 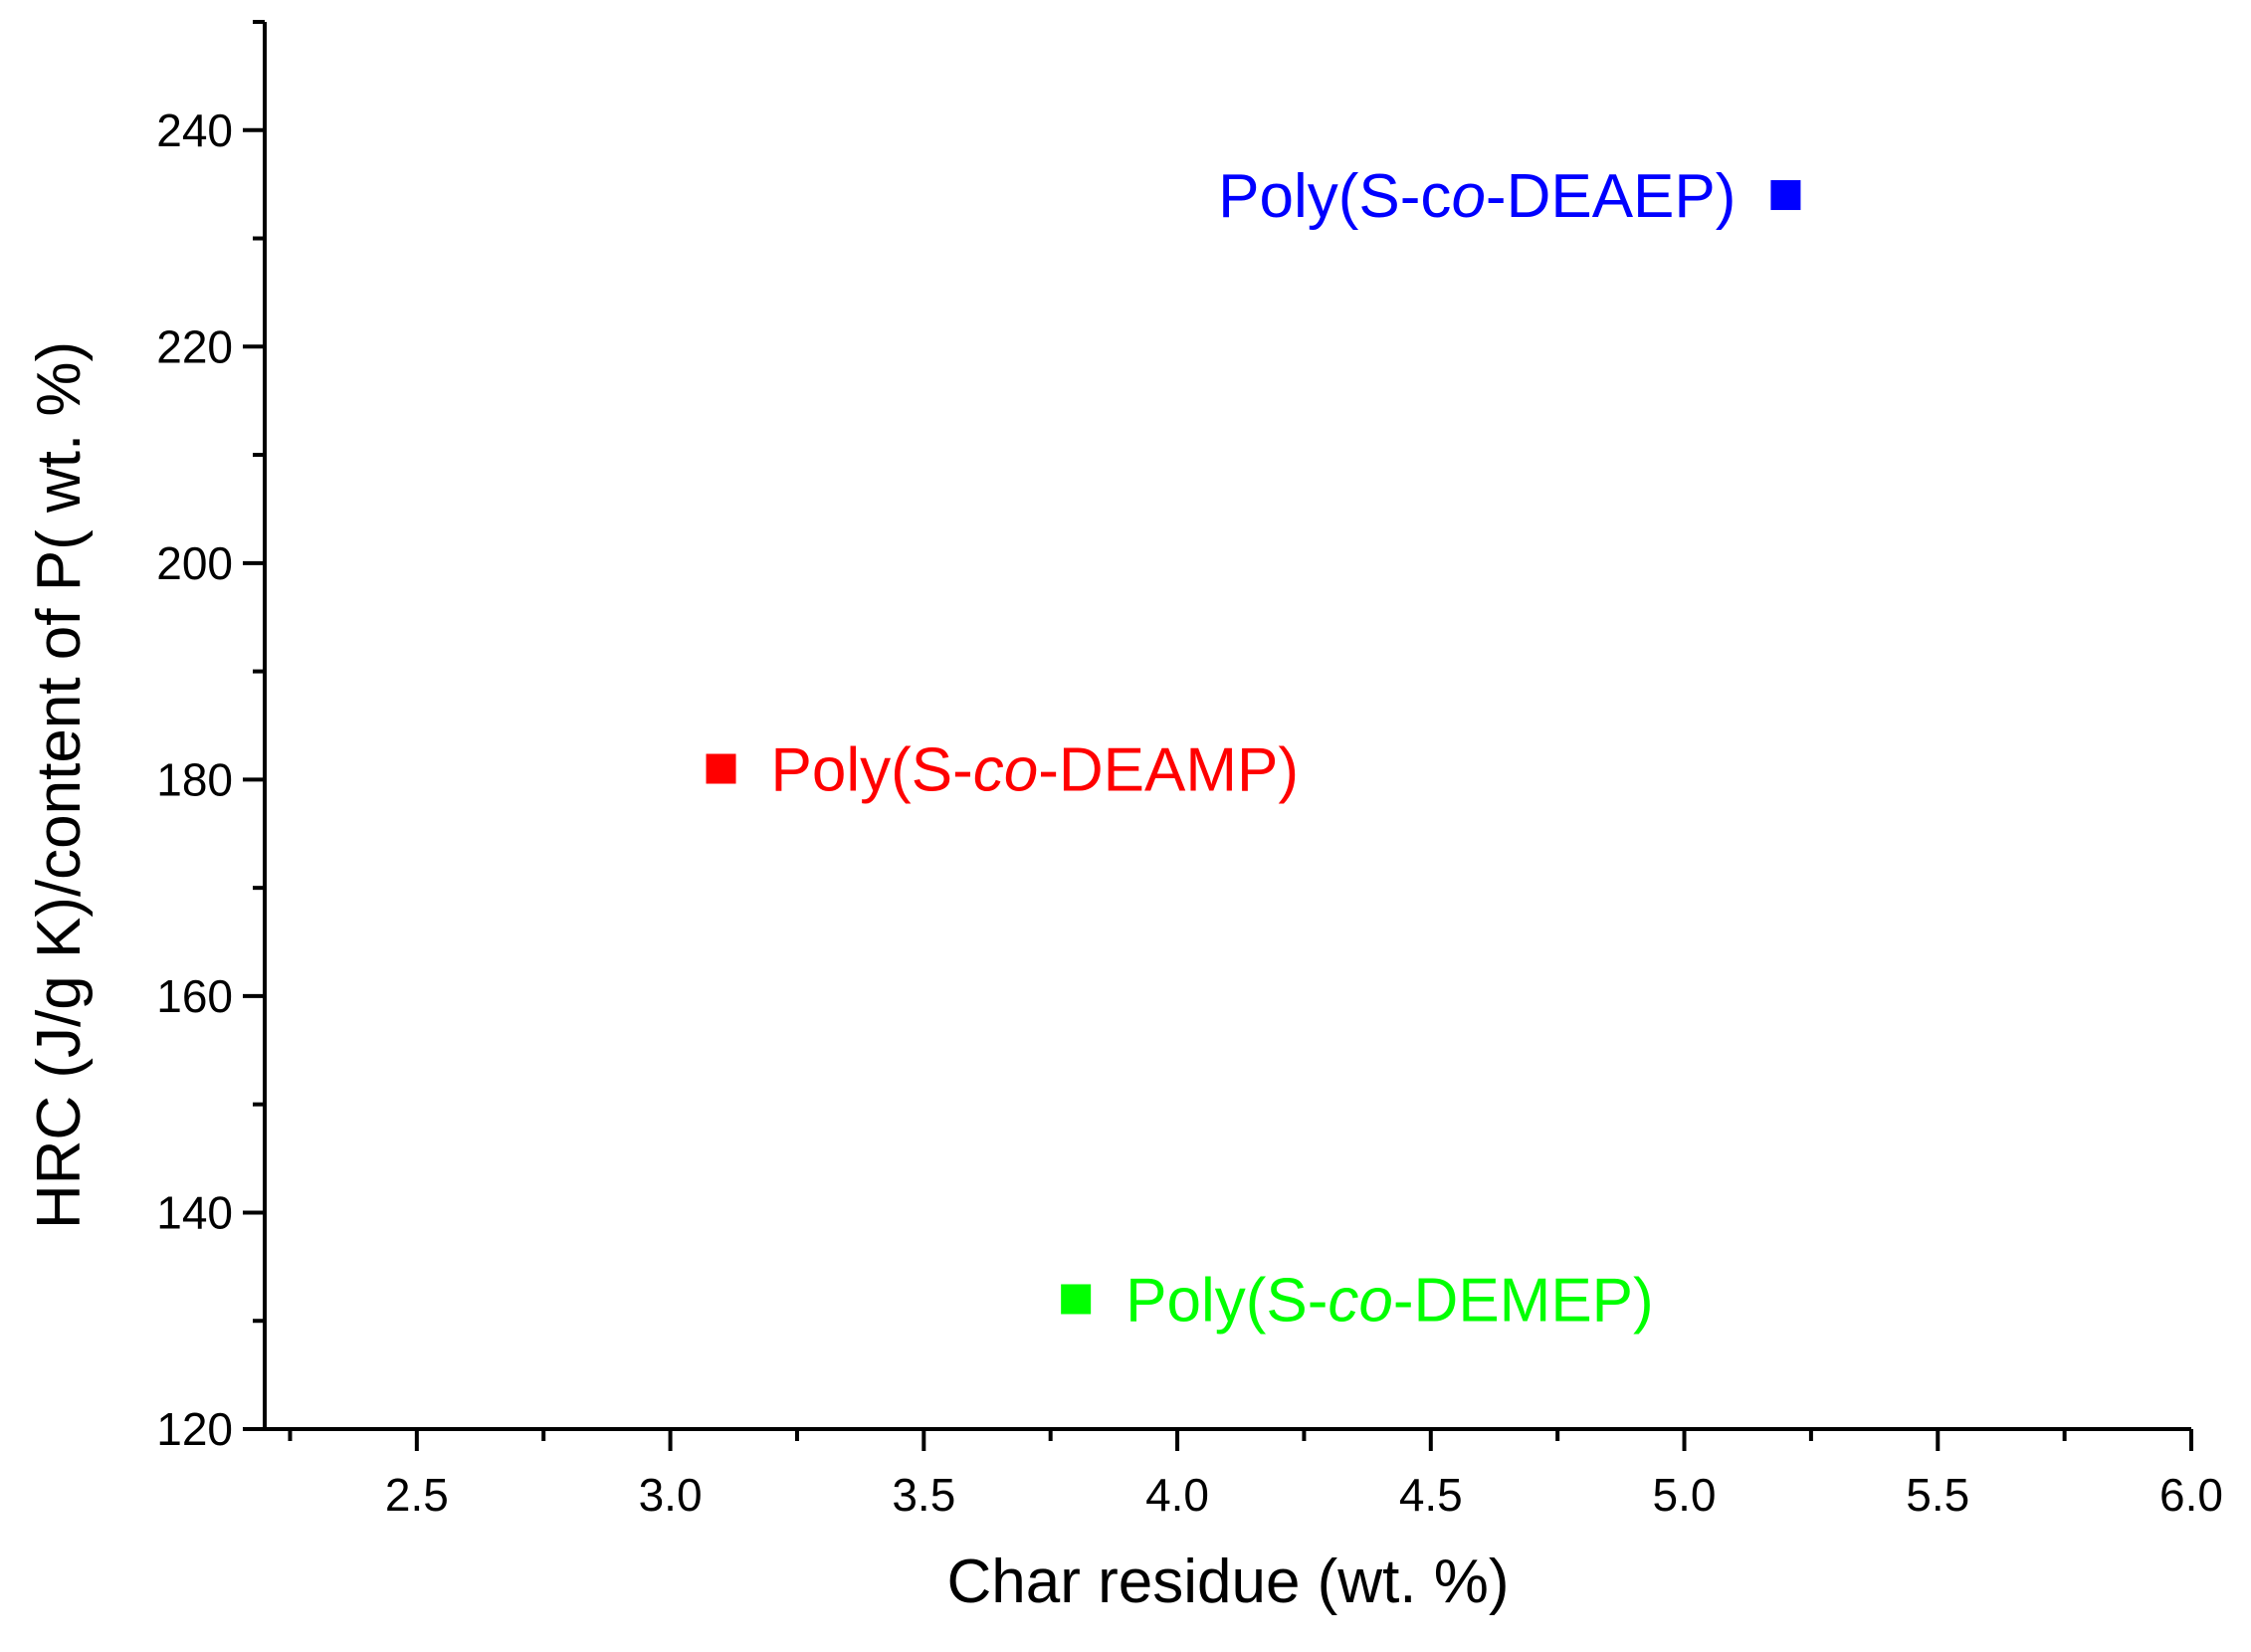 What do you see at coordinates (194, 779) in the screenshot?
I see `y-tick-label: 180` at bounding box center [194, 779].